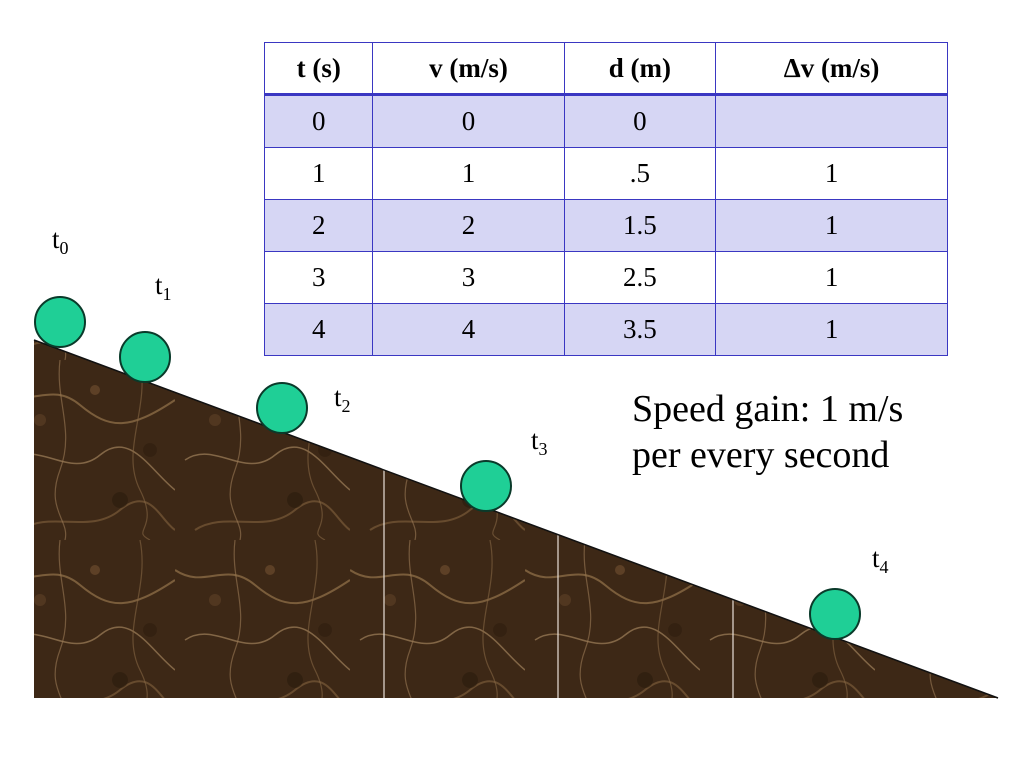  I want to click on table-row: 3 3 2.5 1, so click(605, 277).